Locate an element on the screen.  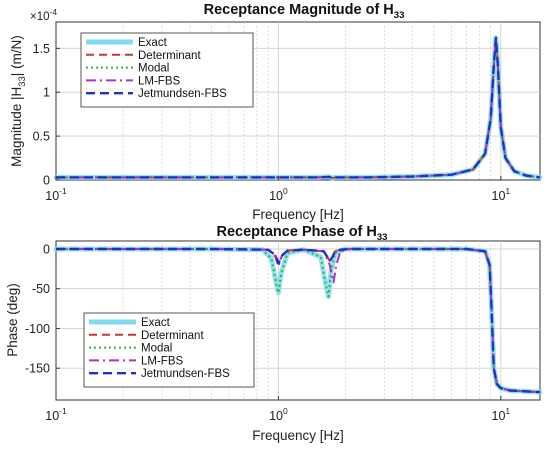
top-x-ticks: 10⁻¹ 10⁰ 10¹ is located at coordinates (277, 189).